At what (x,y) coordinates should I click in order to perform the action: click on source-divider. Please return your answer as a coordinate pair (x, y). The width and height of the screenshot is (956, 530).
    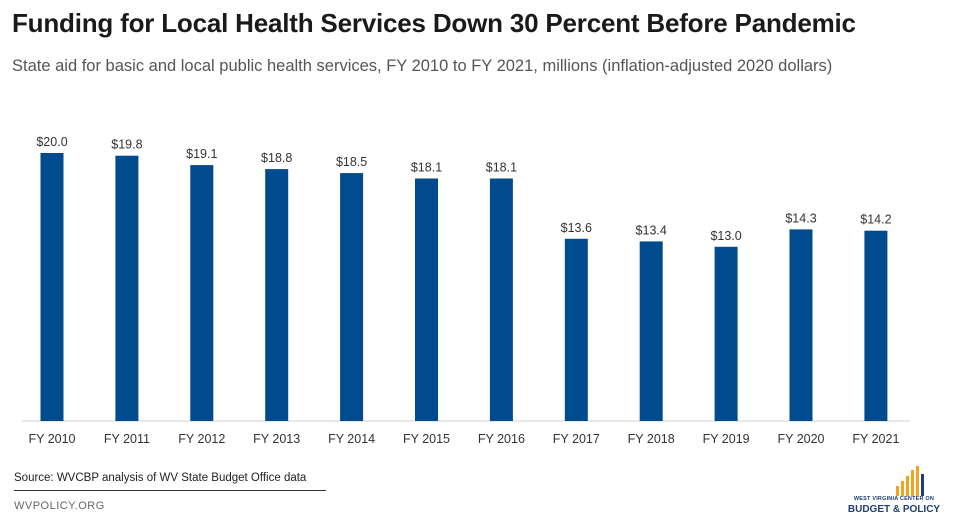
    Looking at the image, I should click on (170, 490).